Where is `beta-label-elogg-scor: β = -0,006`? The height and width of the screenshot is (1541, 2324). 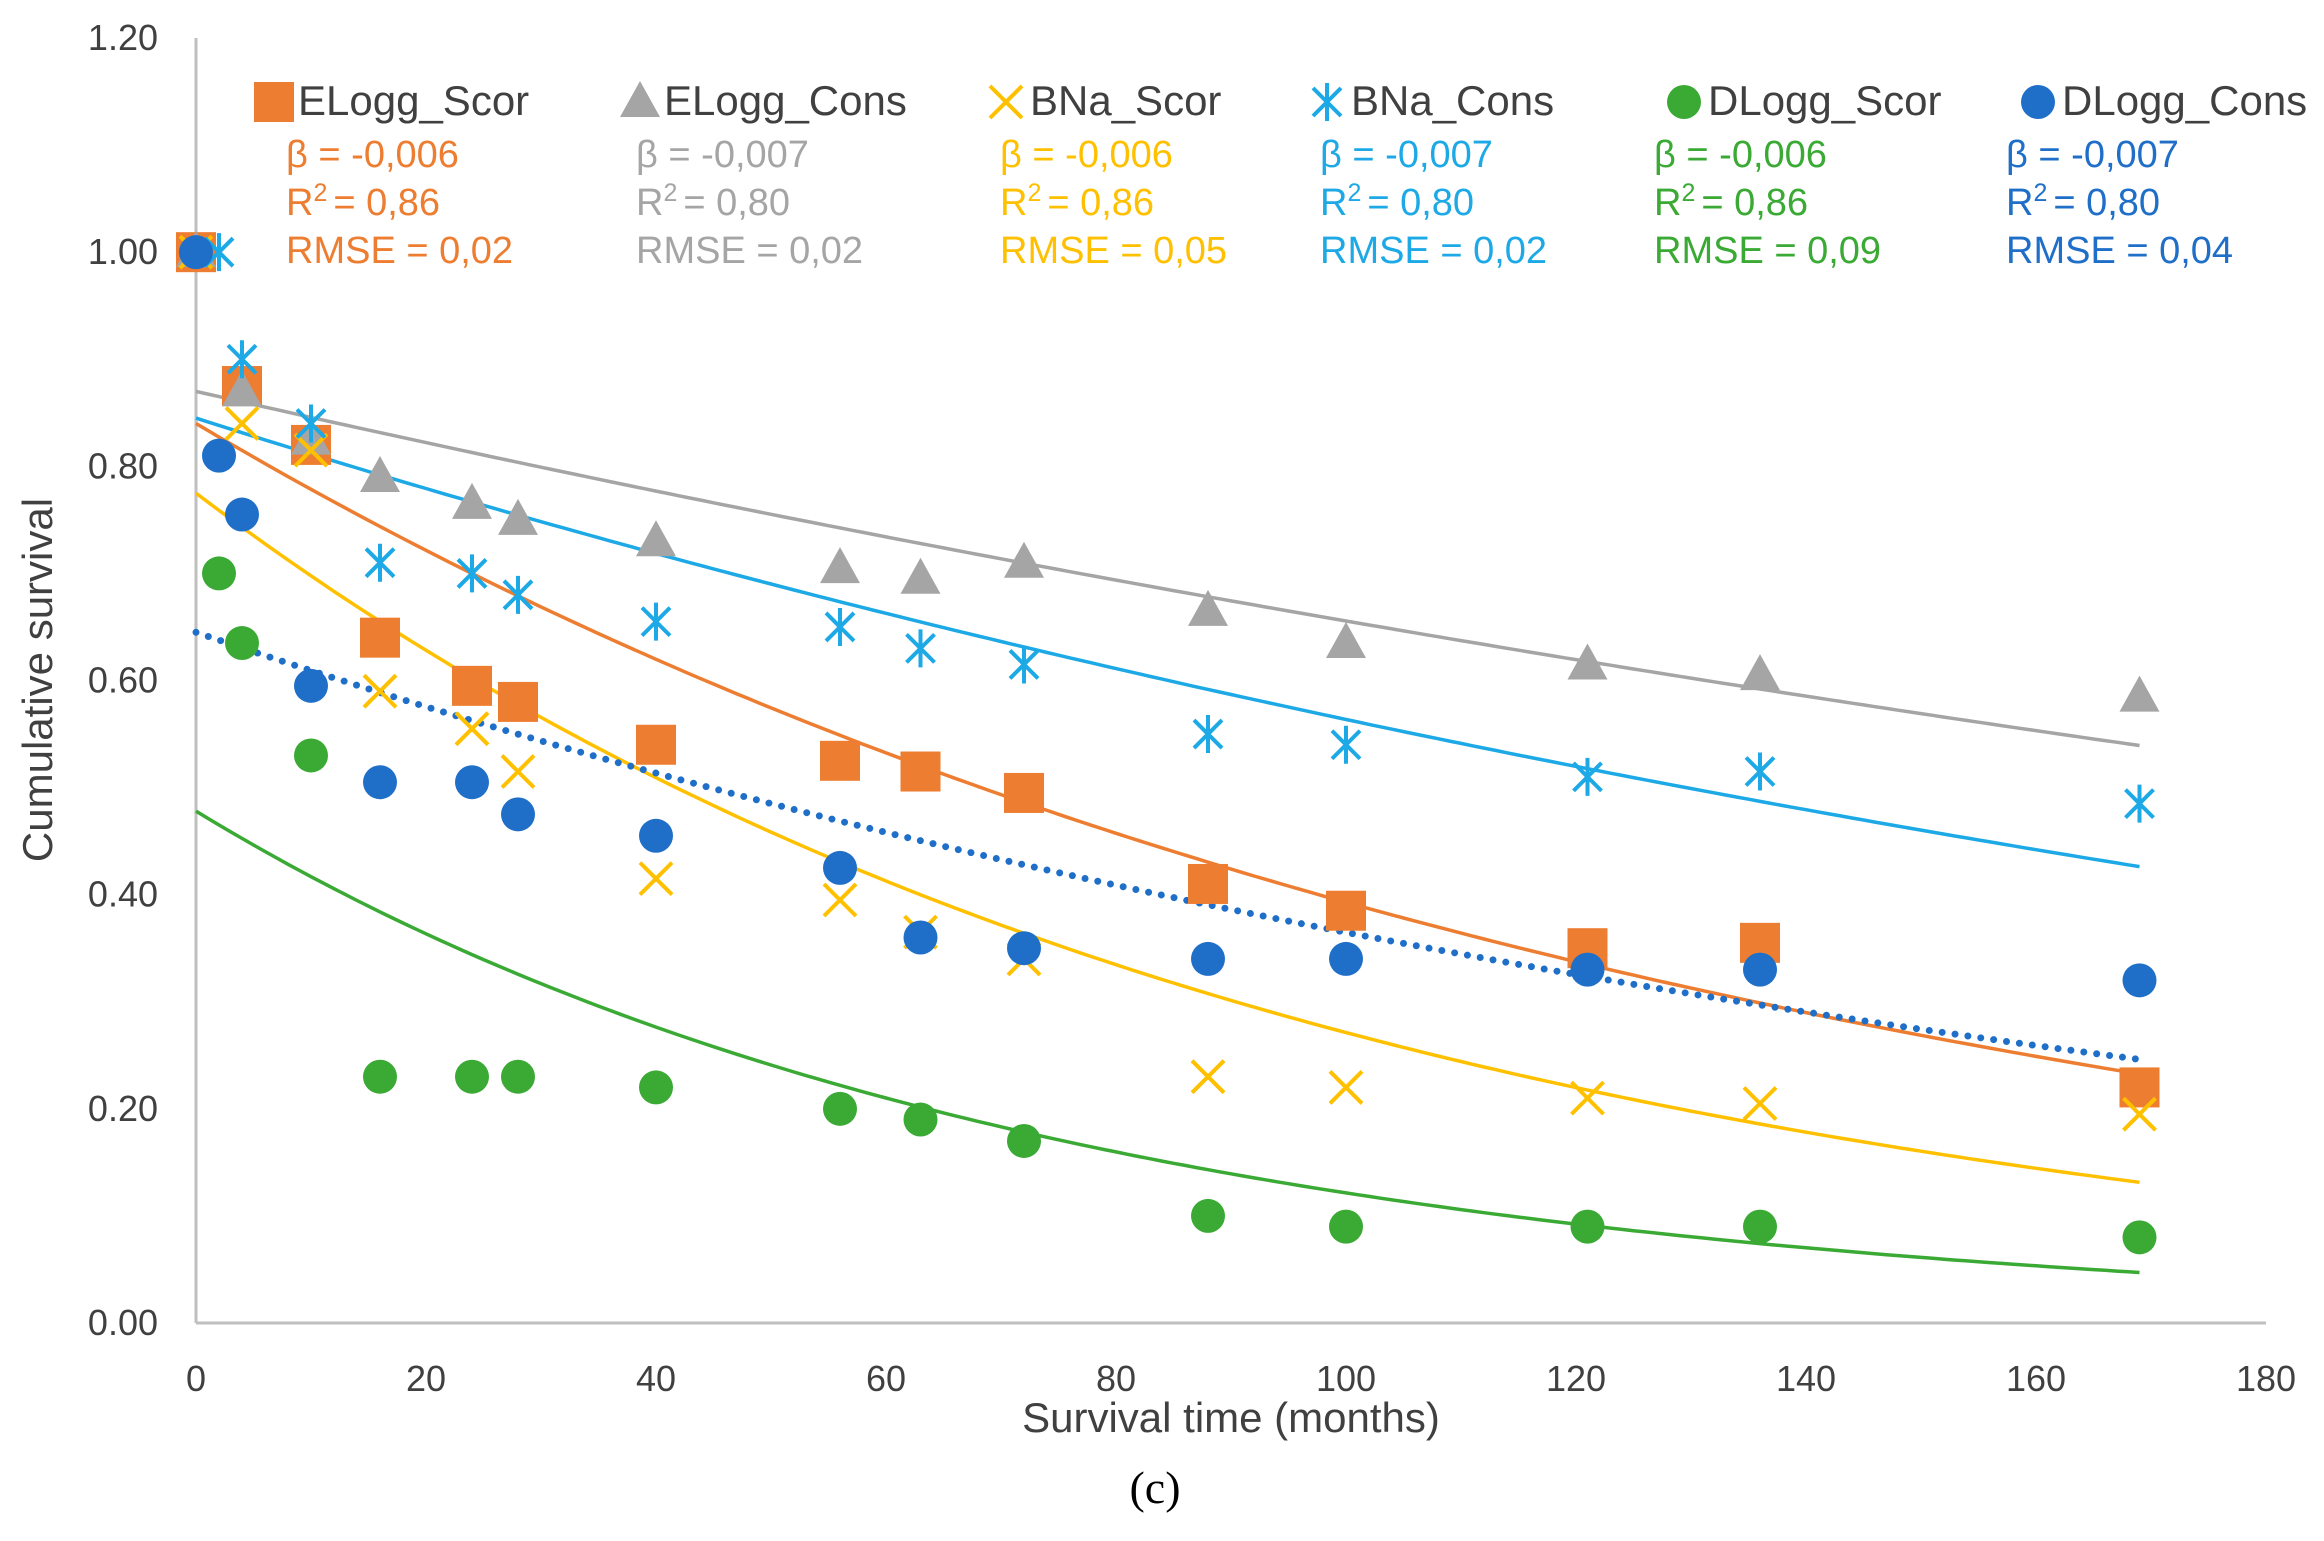
beta-label-elogg-scor: β = -0,006 is located at coordinates (372, 155).